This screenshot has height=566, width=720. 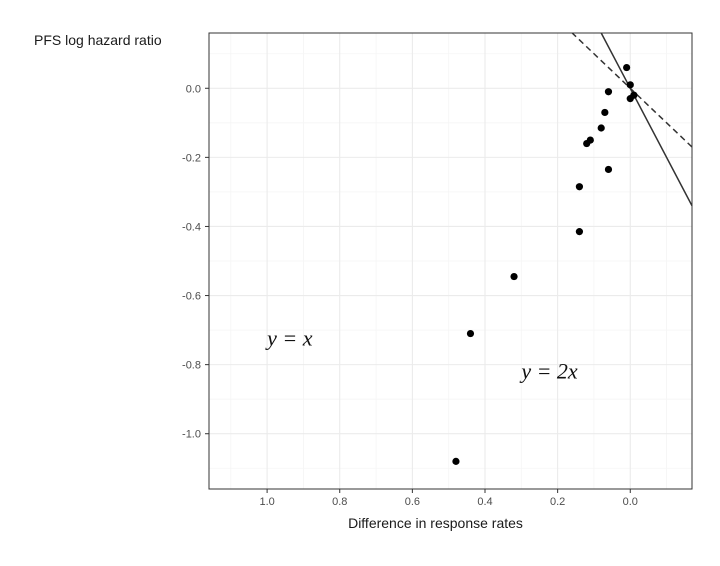 I want to click on y-tick-label: 0.0, so click(x=193, y=89).